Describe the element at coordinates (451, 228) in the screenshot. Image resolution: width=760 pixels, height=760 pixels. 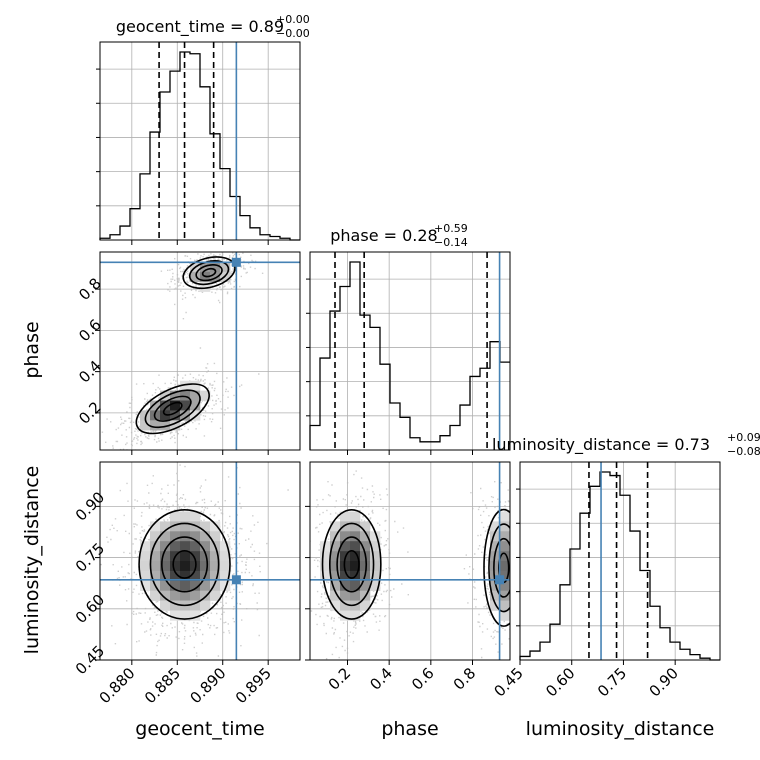
I see `title-phase-plus: +0.59` at that location.